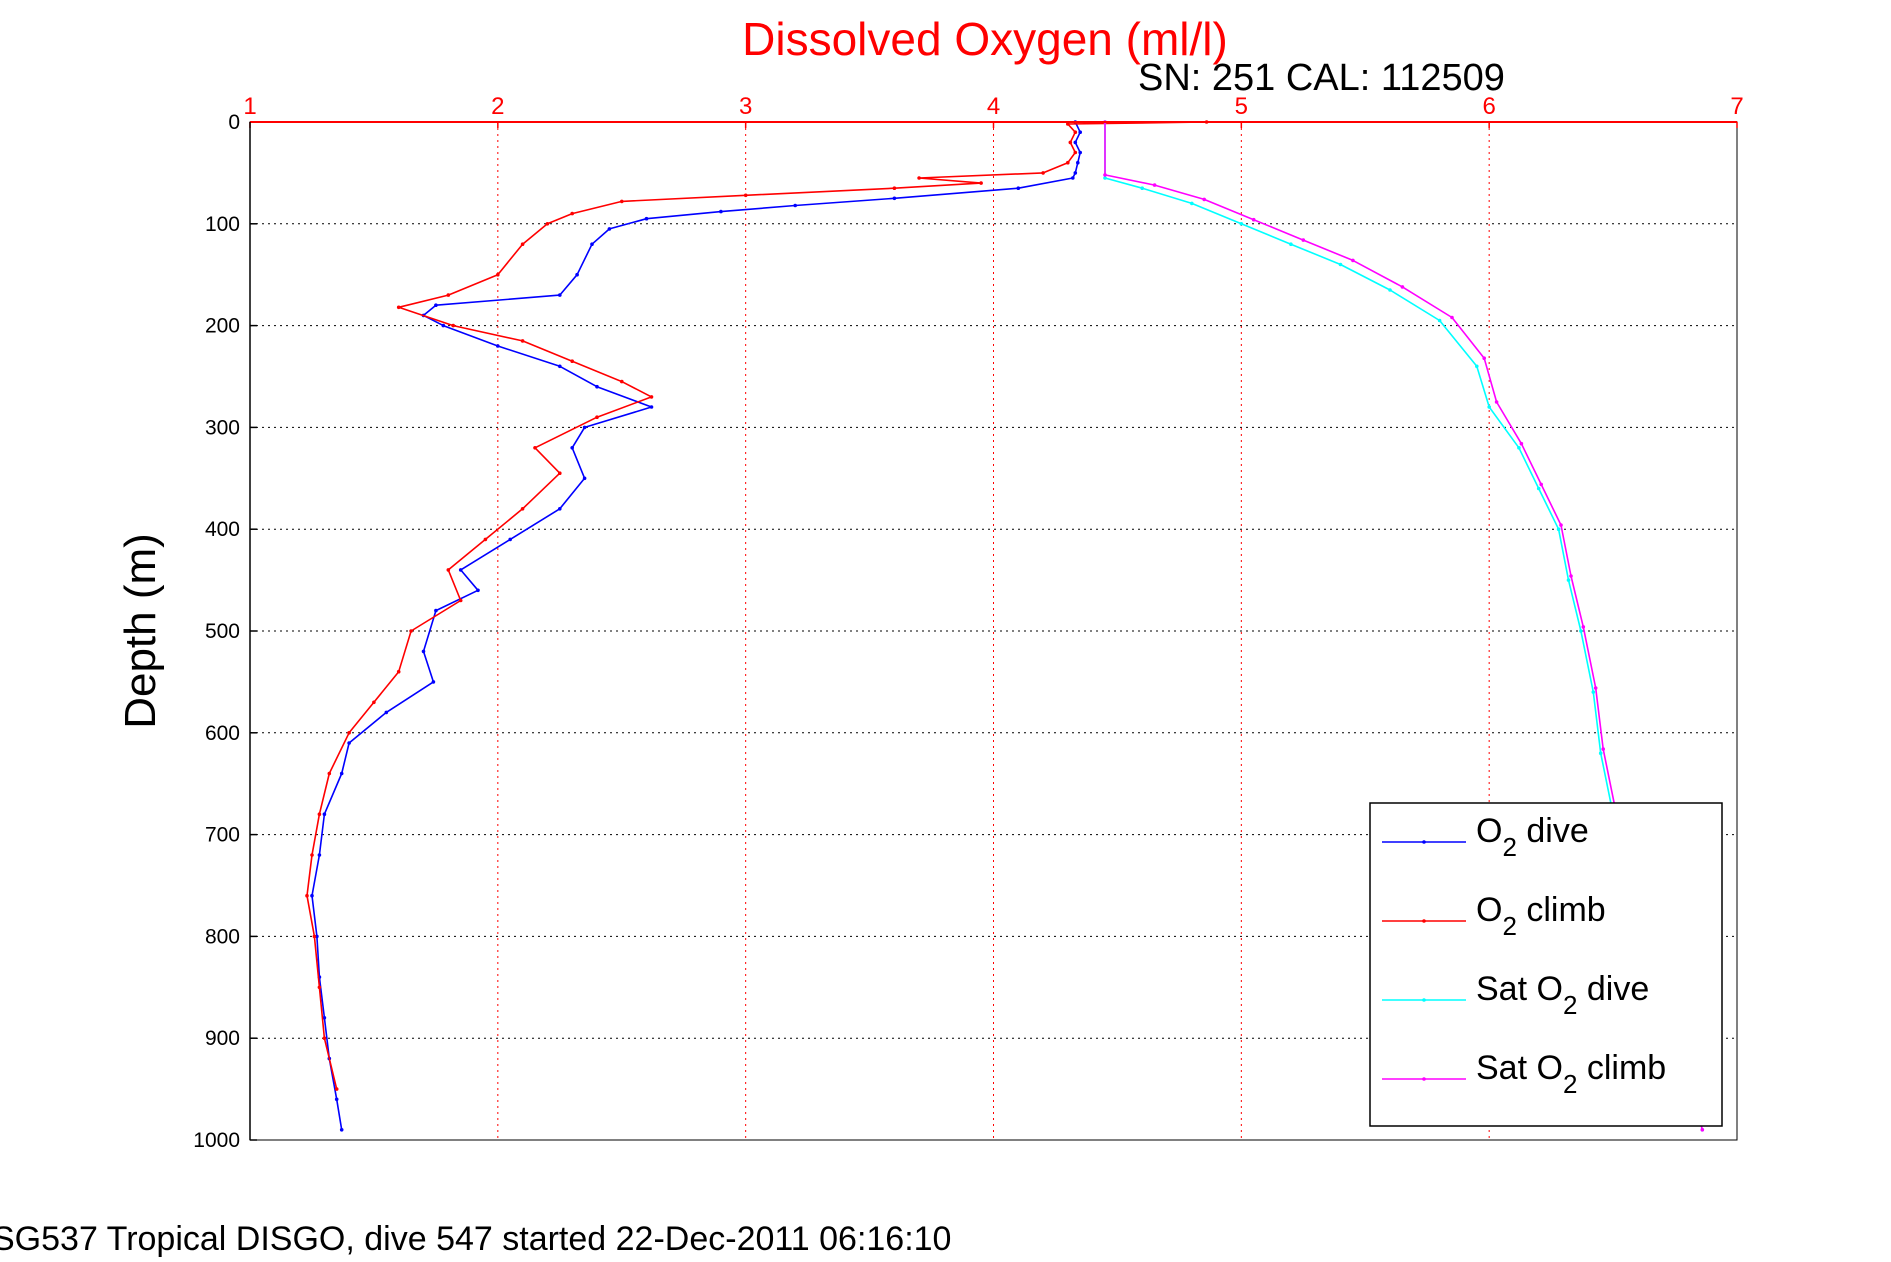 Image resolution: width=1891 pixels, height=1262 pixels. Describe the element at coordinates (1532, 837) in the screenshot. I see `legend-label: O2 dive` at that location.